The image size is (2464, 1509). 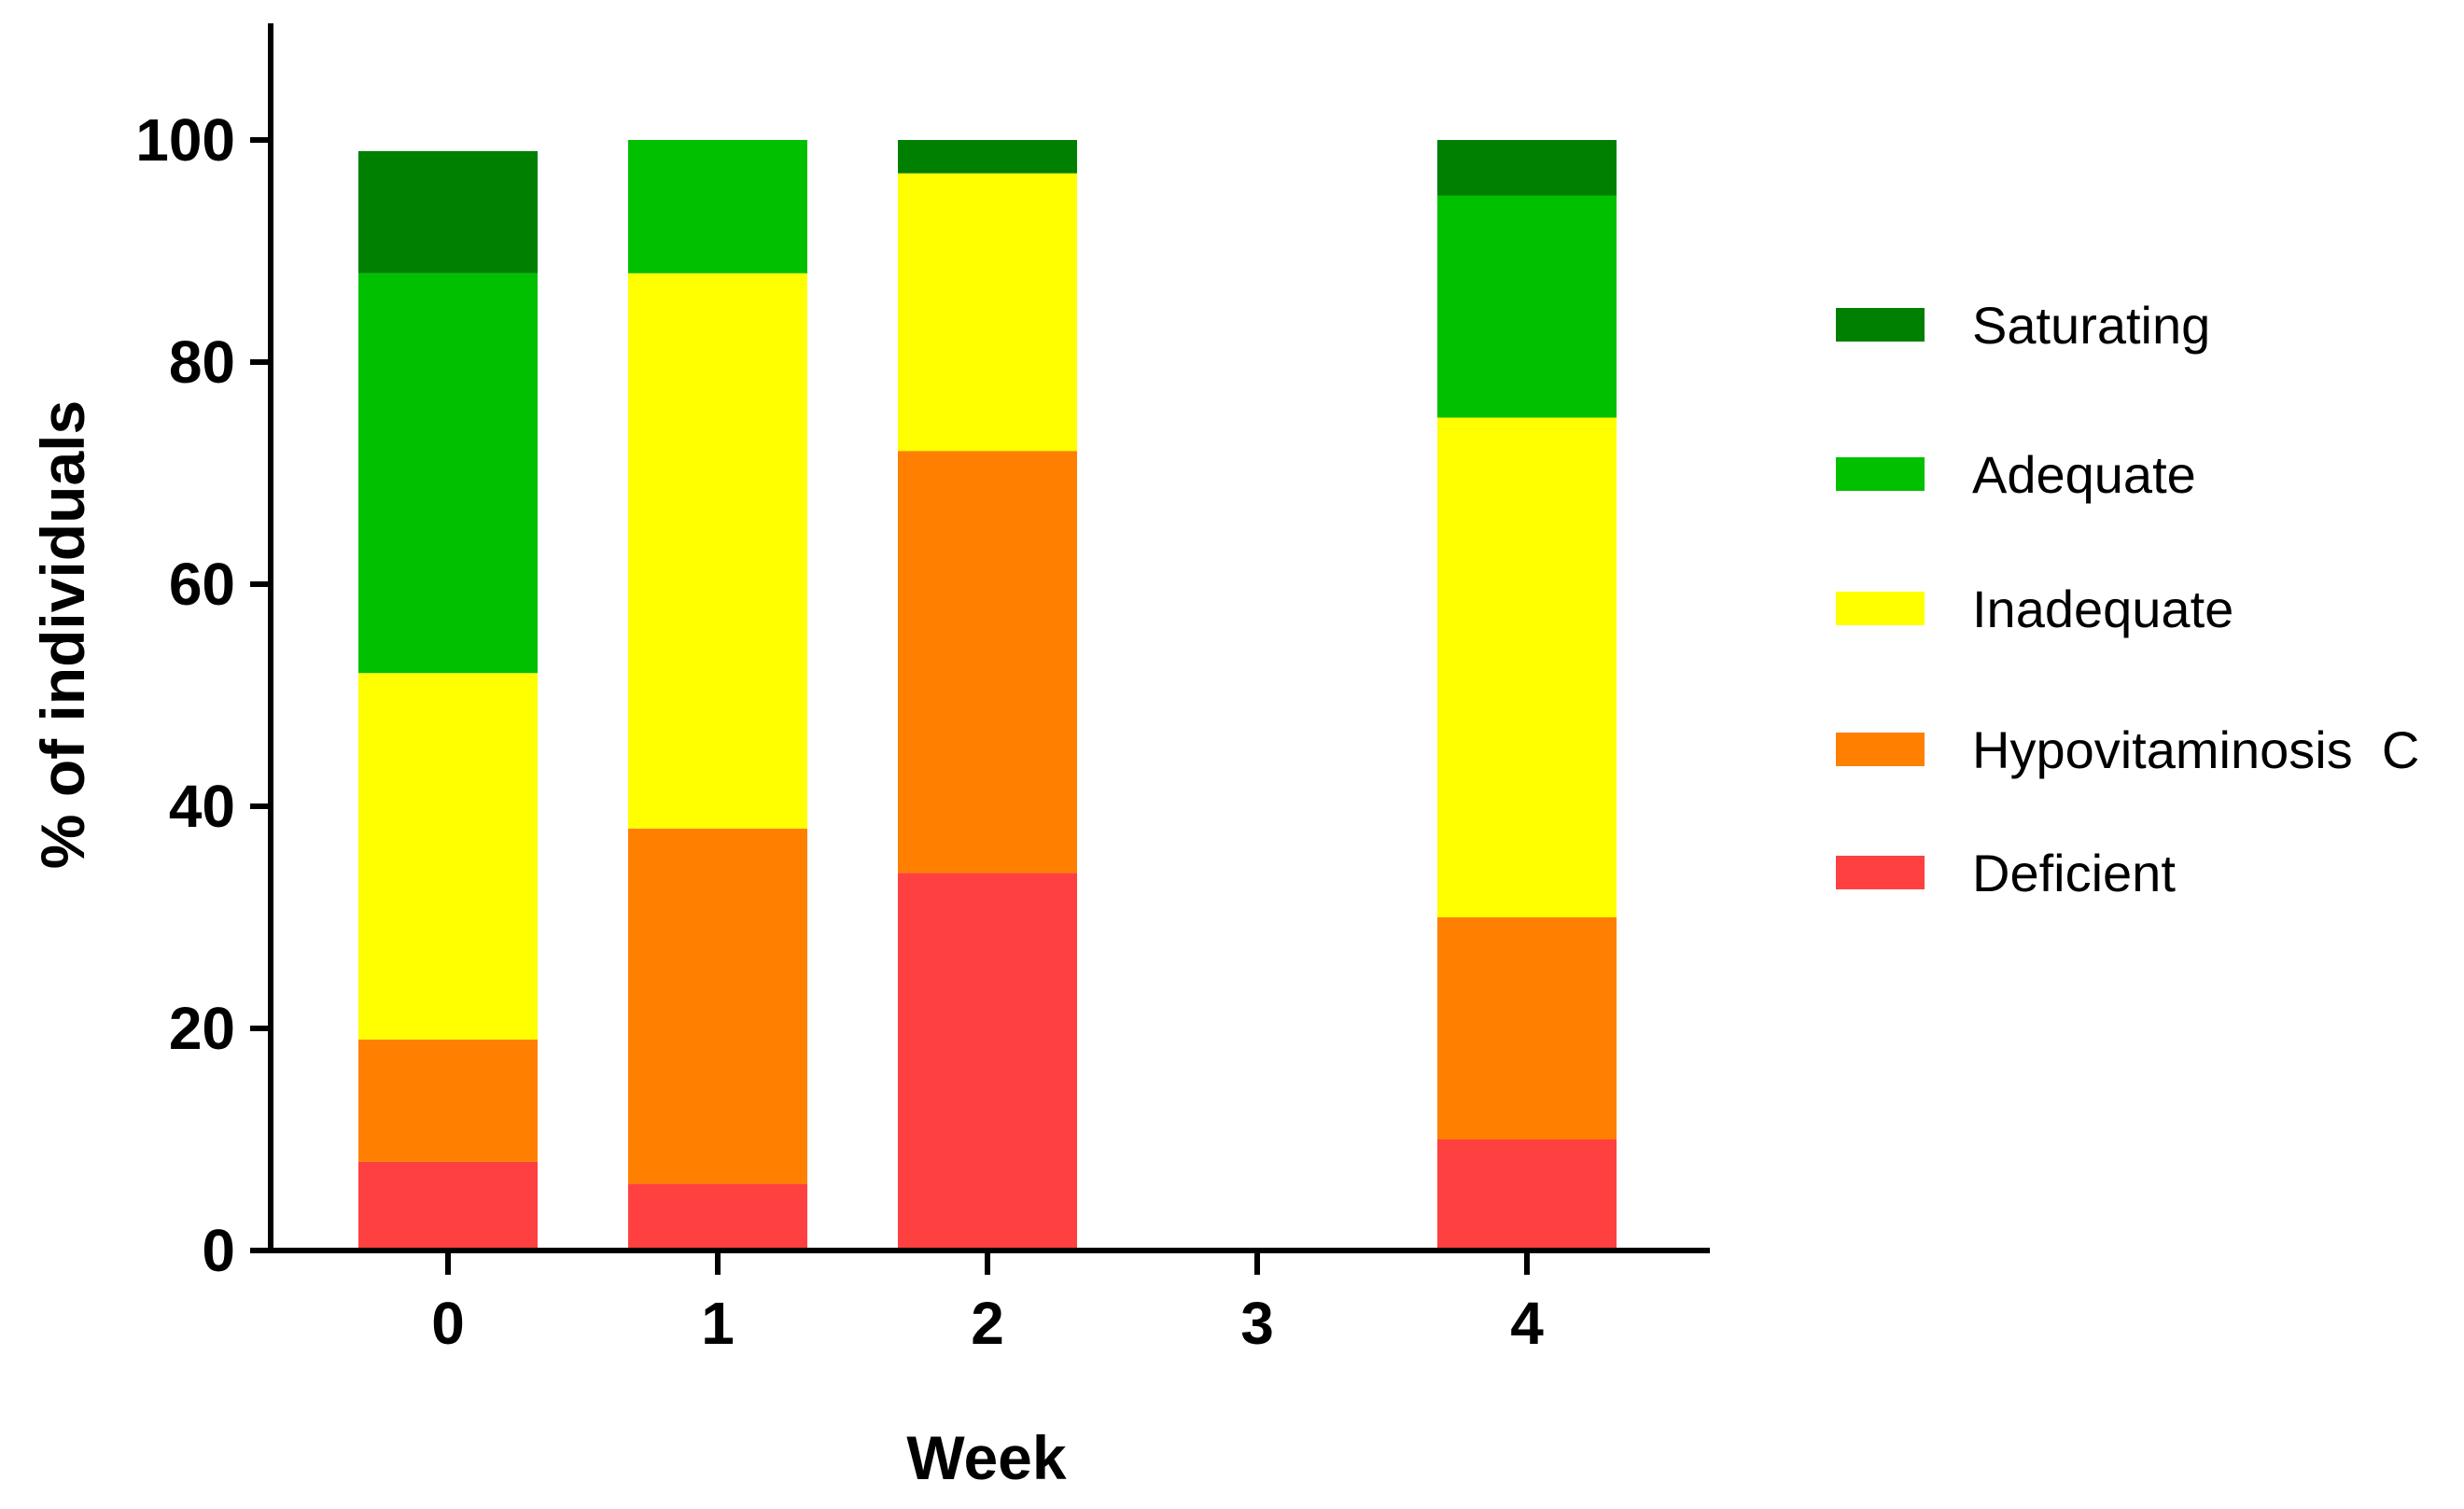 I want to click on legend-swatch-deficient, so click(x=1880, y=872).